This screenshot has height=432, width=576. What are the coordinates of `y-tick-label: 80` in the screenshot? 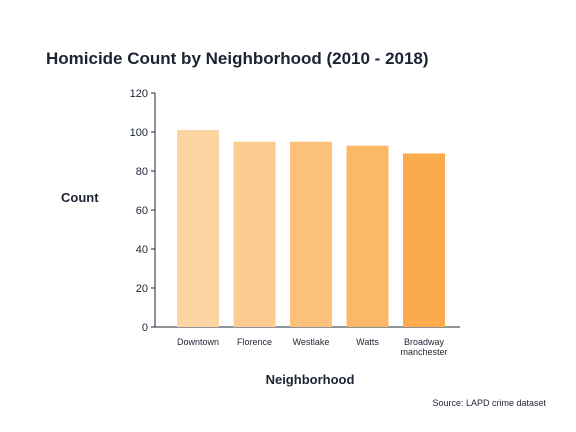 It's located at (142, 172).